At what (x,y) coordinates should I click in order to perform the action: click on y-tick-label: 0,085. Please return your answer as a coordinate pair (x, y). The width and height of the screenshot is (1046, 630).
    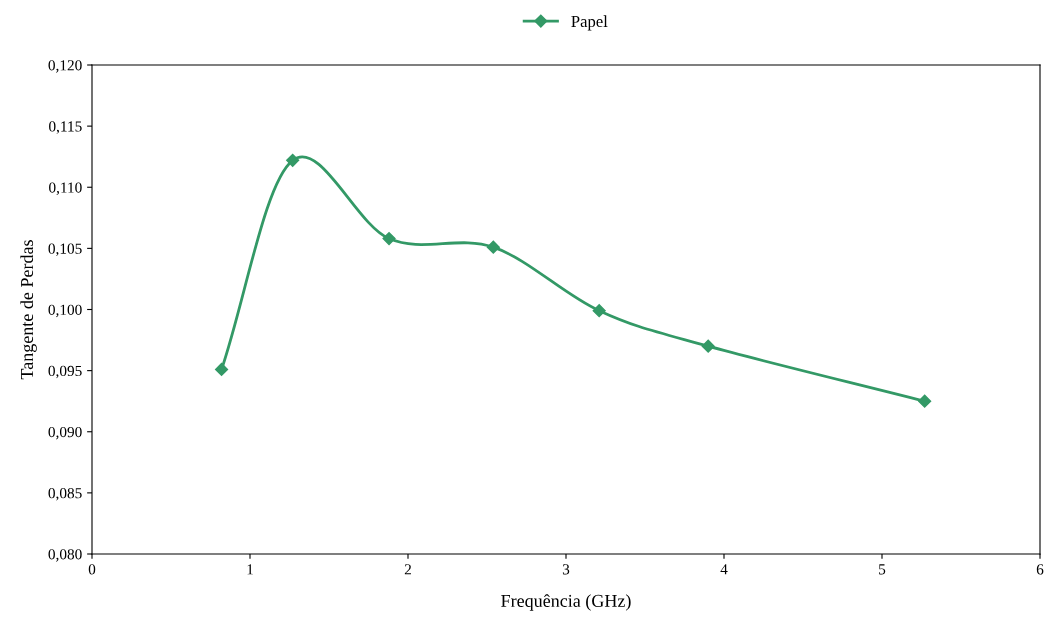
    Looking at the image, I should click on (65, 494).